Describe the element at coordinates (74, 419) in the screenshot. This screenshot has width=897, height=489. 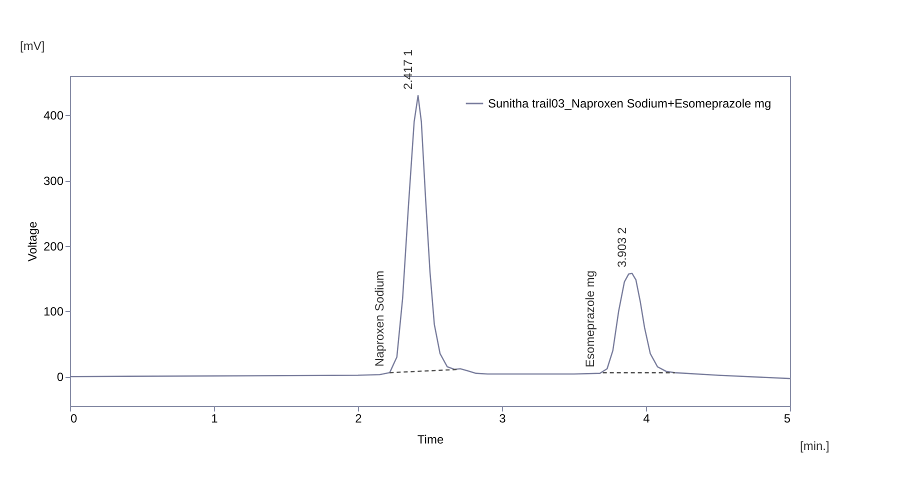
I see `x-tick-label: 0` at that location.